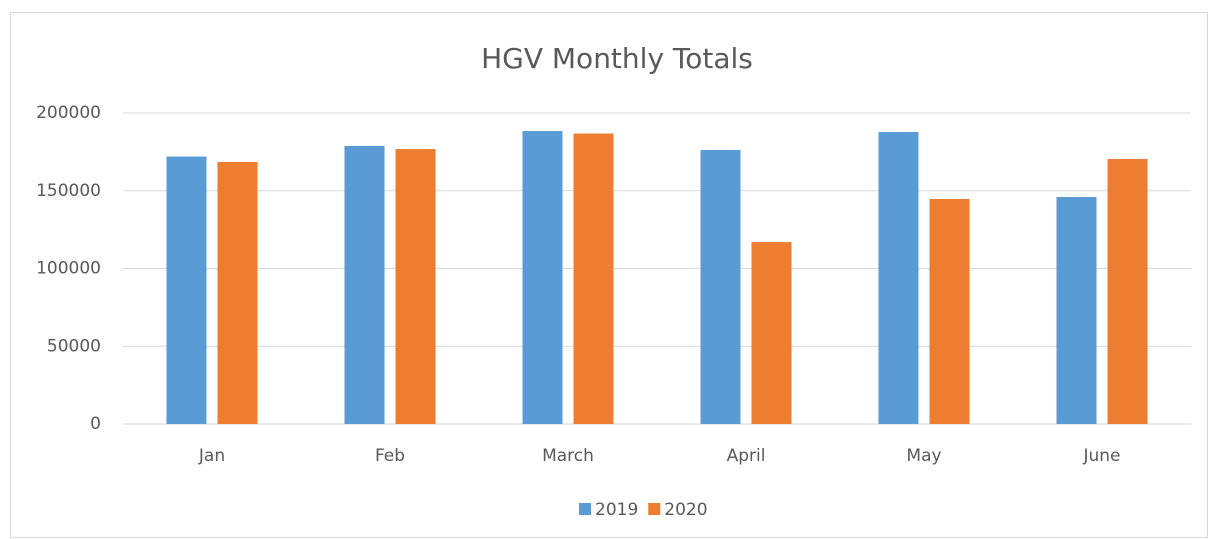  Describe the element at coordinates (68, 191) in the screenshot. I see `y-tick-label: 150000` at that location.